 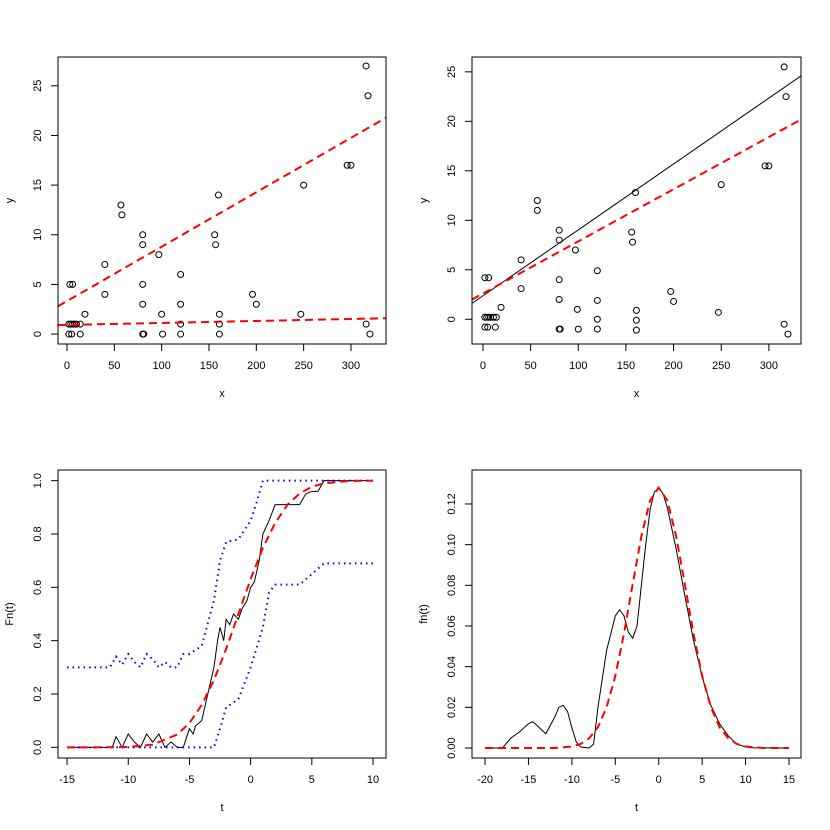 What do you see at coordinates (38, 747) in the screenshot?
I see `y-tick-label: 0.0` at bounding box center [38, 747].